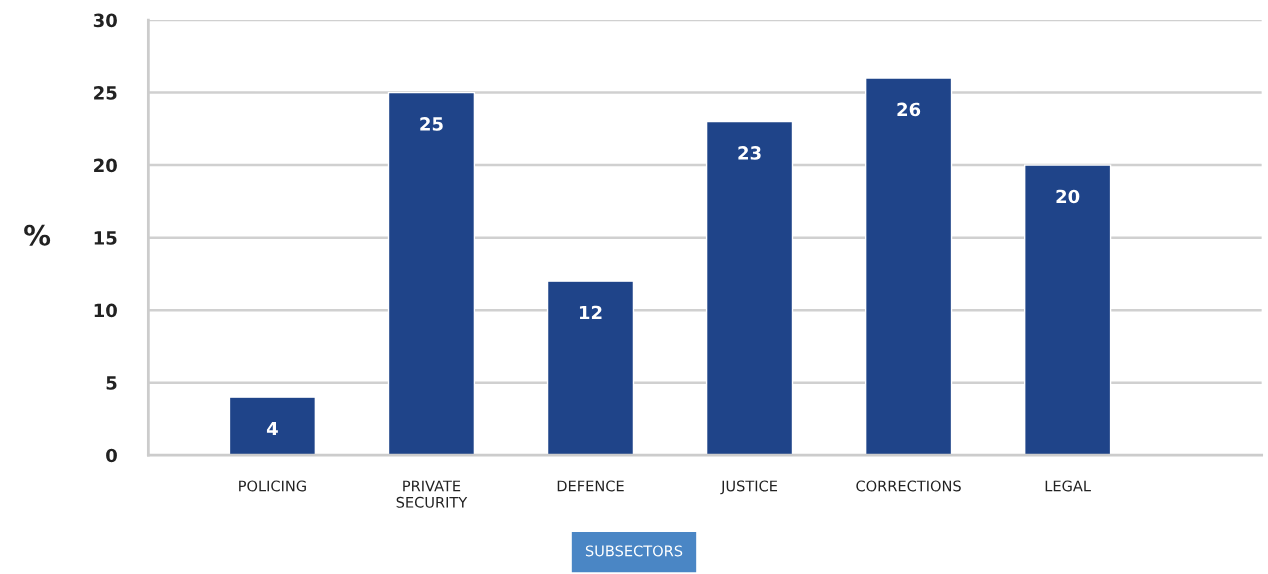 The height and width of the screenshot is (574, 1268). Describe the element at coordinates (111, 383) in the screenshot. I see `y-tick-label: 5` at that location.